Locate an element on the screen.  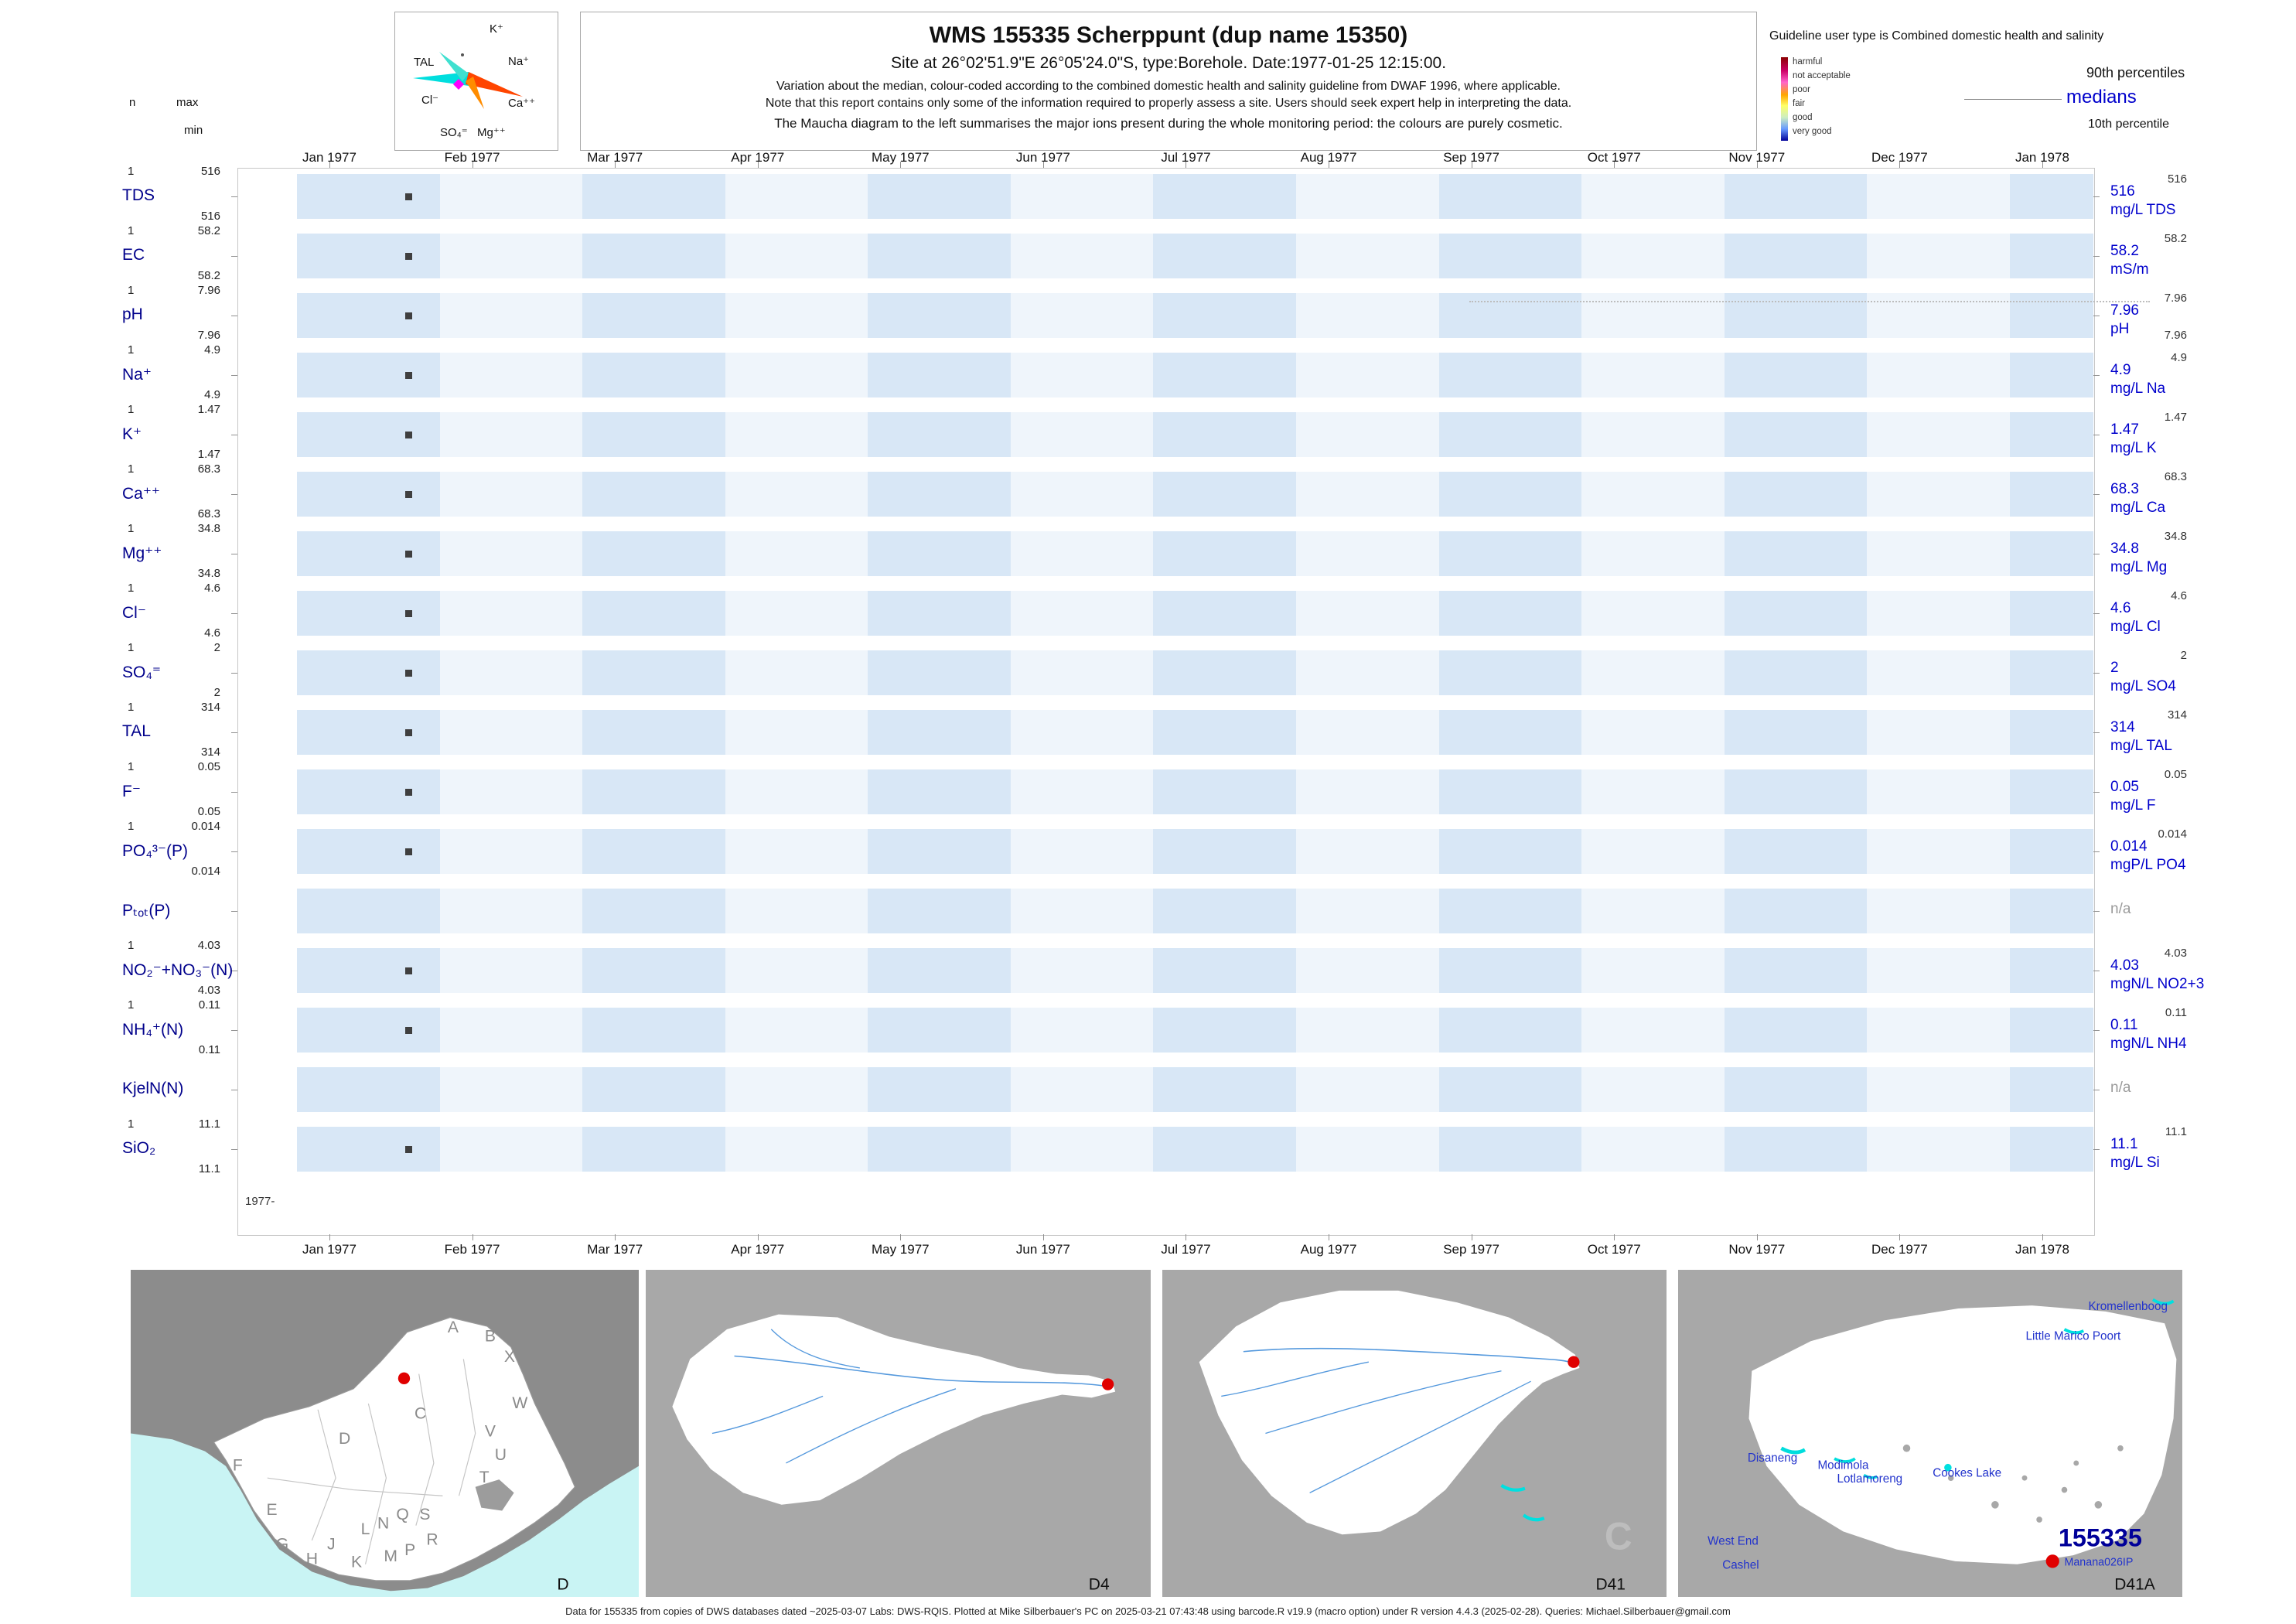
row-max: 34.8 is located at coordinates (208, 528).